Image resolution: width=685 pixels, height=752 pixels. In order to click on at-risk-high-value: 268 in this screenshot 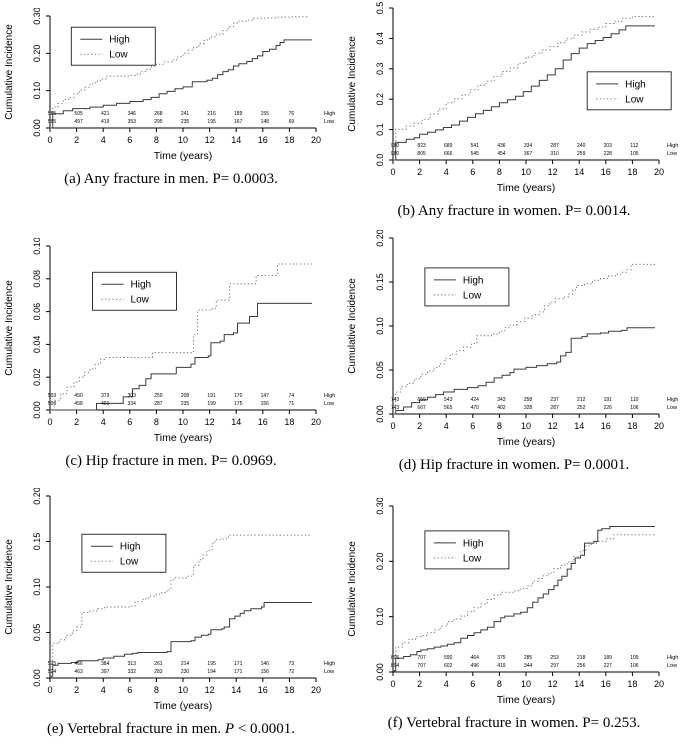, I will do `click(158, 114)`.